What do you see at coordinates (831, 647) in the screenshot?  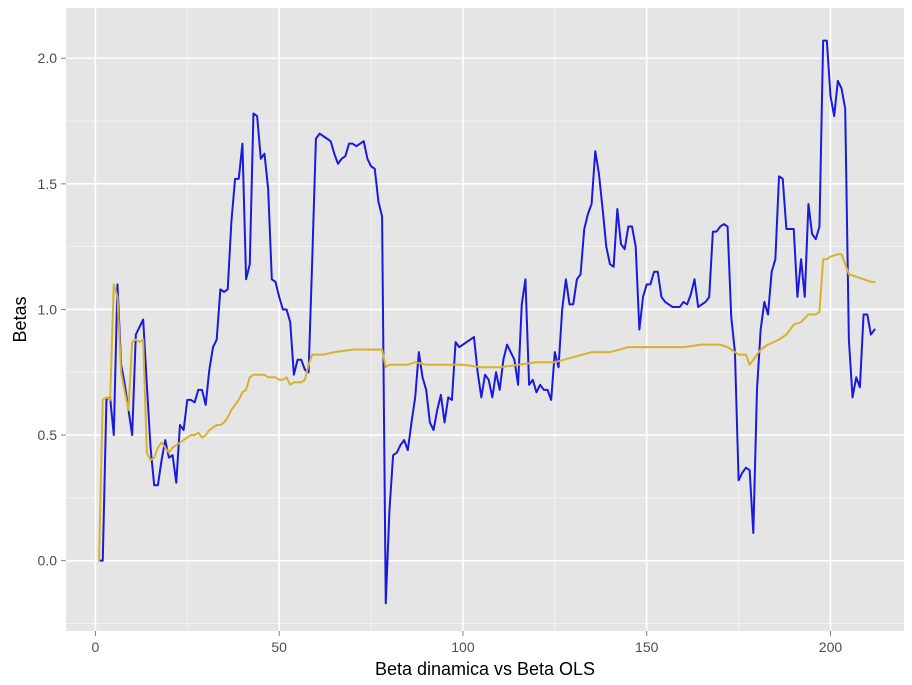 I see `x-tick-label: 200` at bounding box center [831, 647].